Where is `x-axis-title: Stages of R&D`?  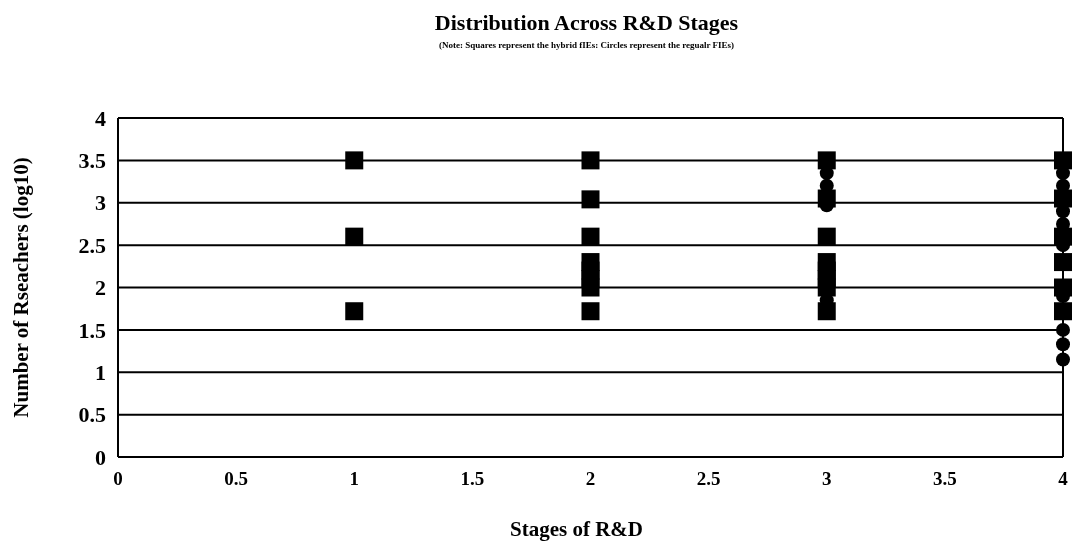 x-axis-title: Stages of R&D is located at coordinates (576, 529).